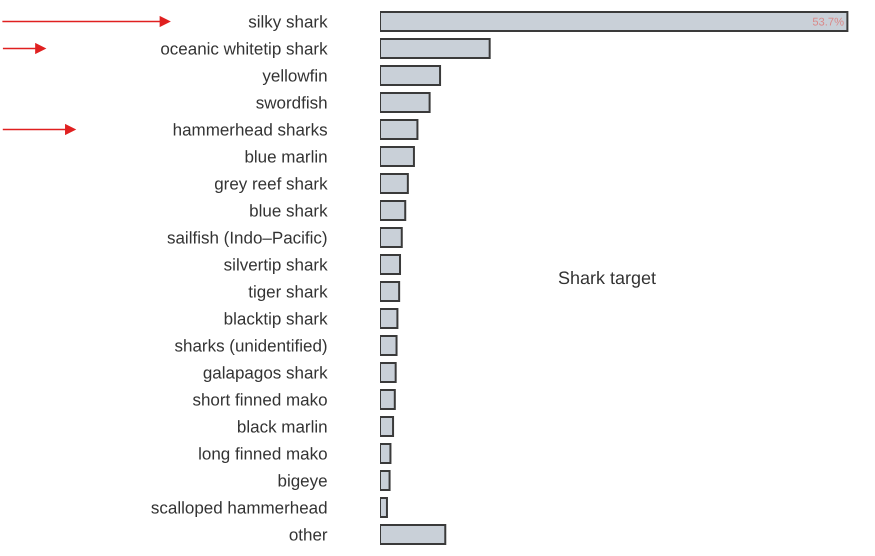 This screenshot has width=875, height=556. I want to click on y-tick-label: galapagos shark, so click(265, 372).